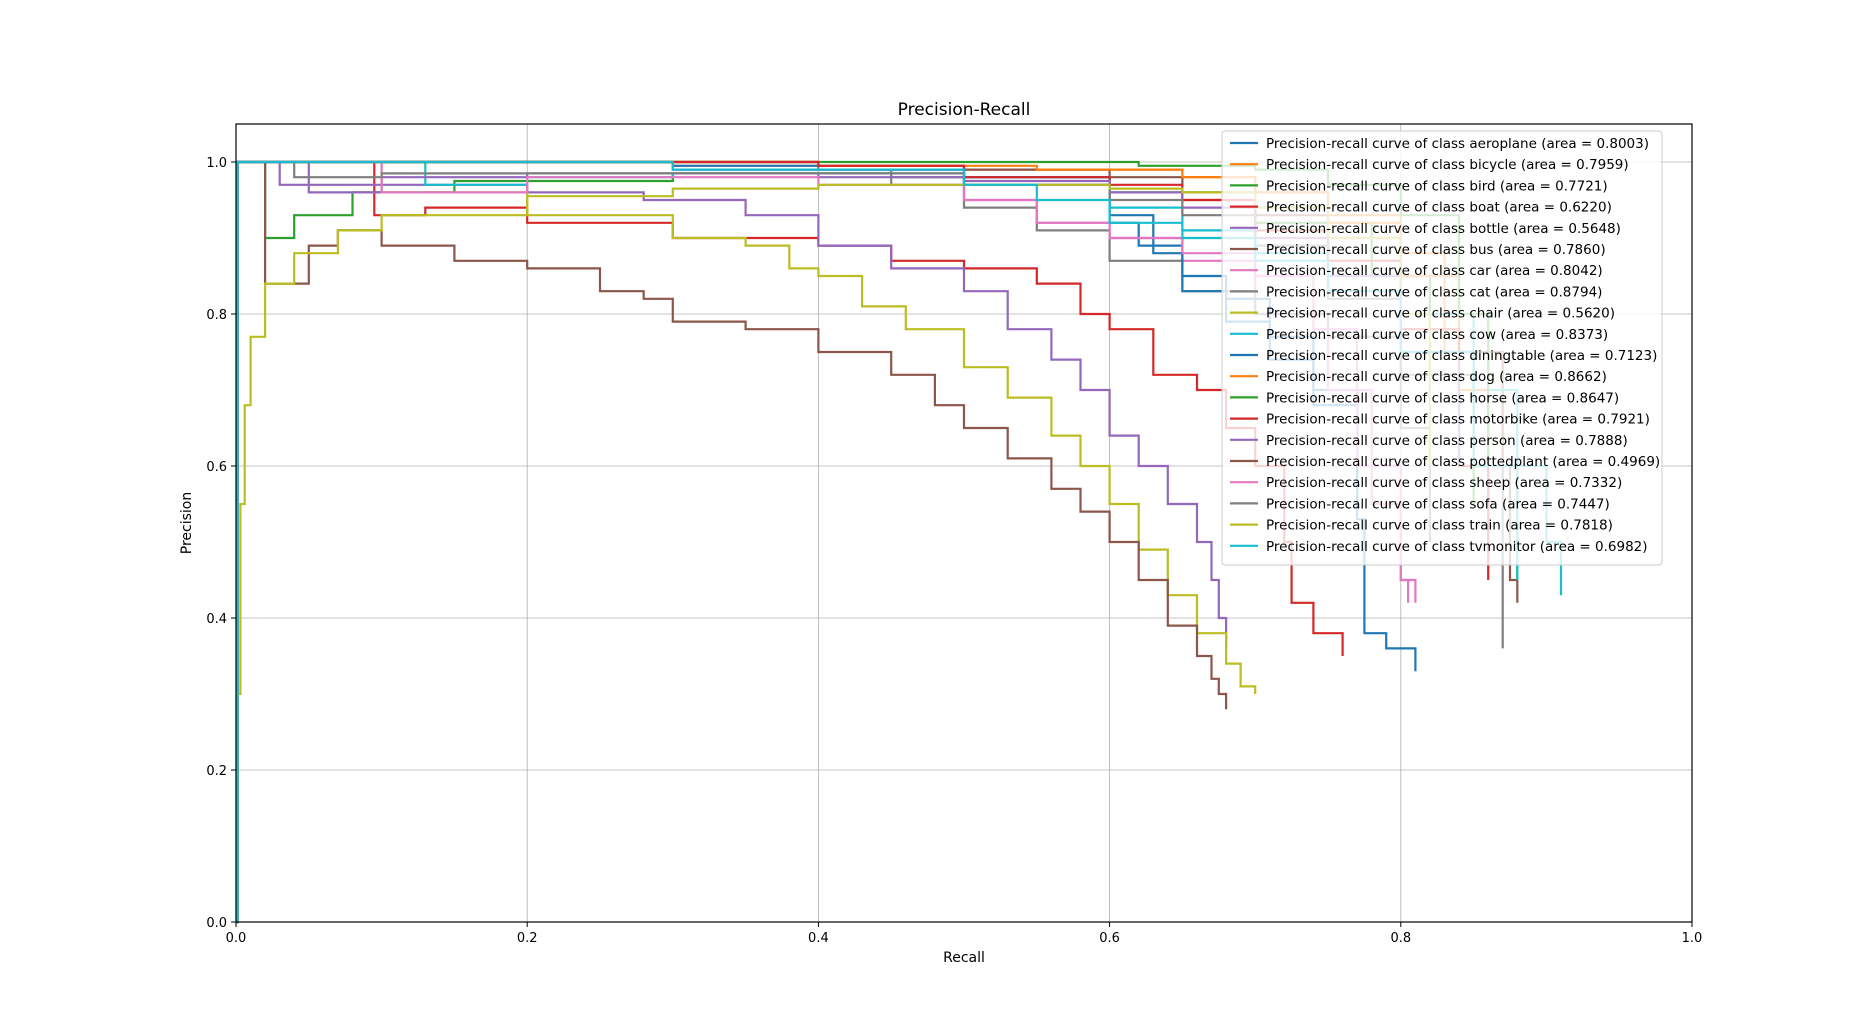 The width and height of the screenshot is (1855, 1022). What do you see at coordinates (216, 163) in the screenshot?
I see `y-tick-label: 1.0` at bounding box center [216, 163].